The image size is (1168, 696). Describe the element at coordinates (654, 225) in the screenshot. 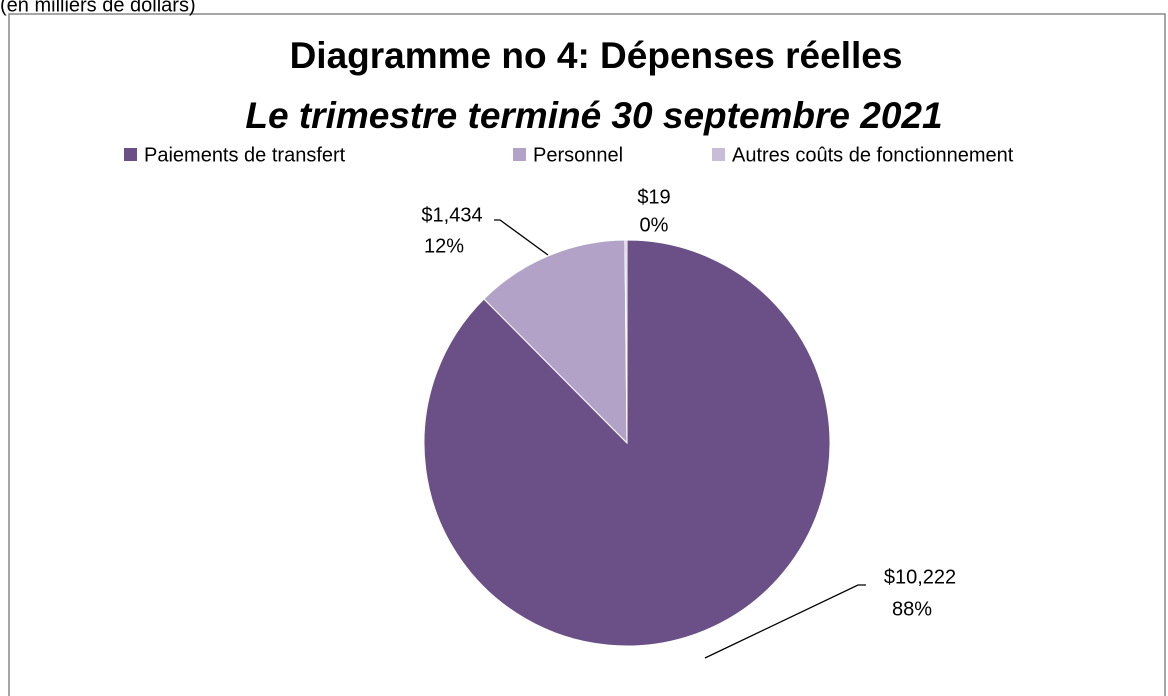

I see `percent-label: 0%` at that location.